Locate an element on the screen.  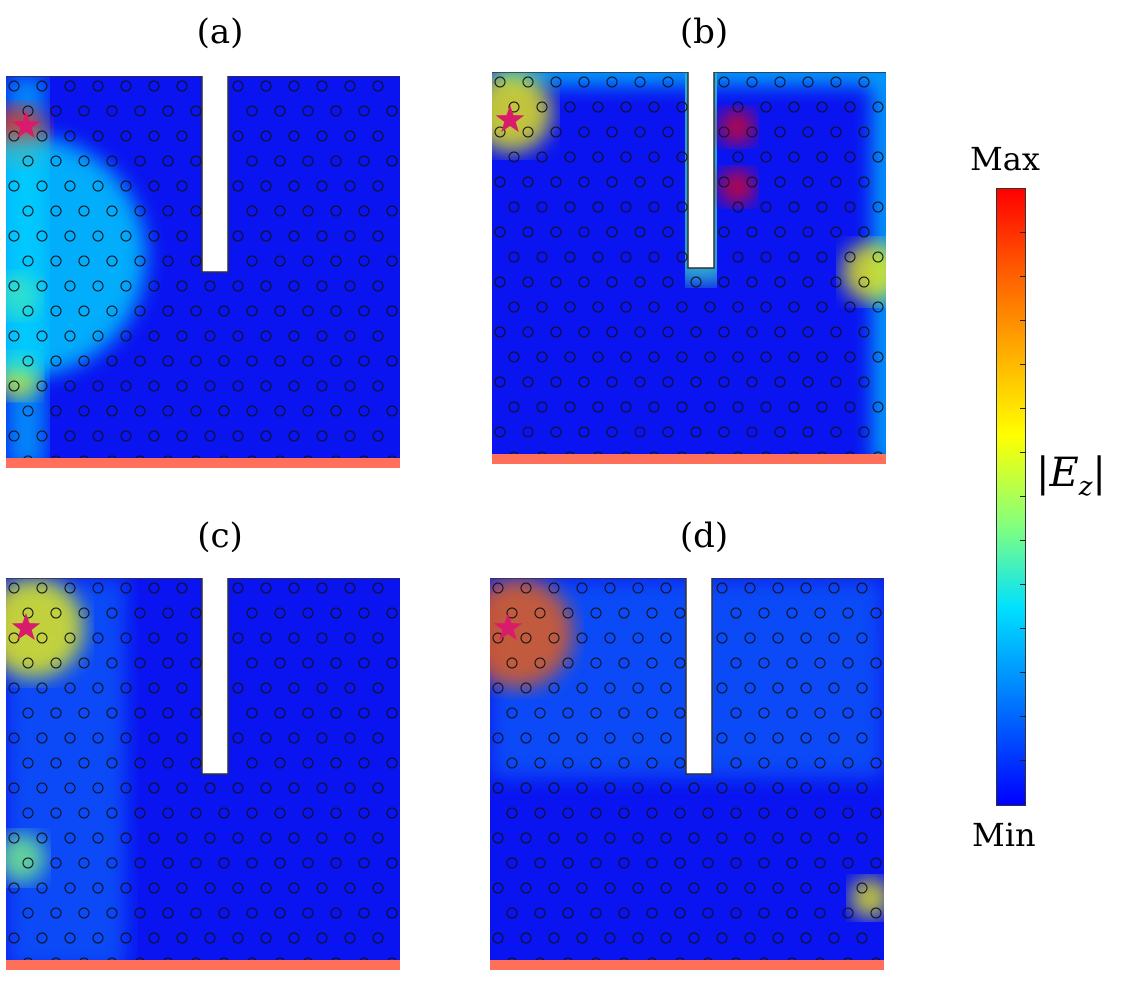
field-panel-c is located at coordinates (203, 774).